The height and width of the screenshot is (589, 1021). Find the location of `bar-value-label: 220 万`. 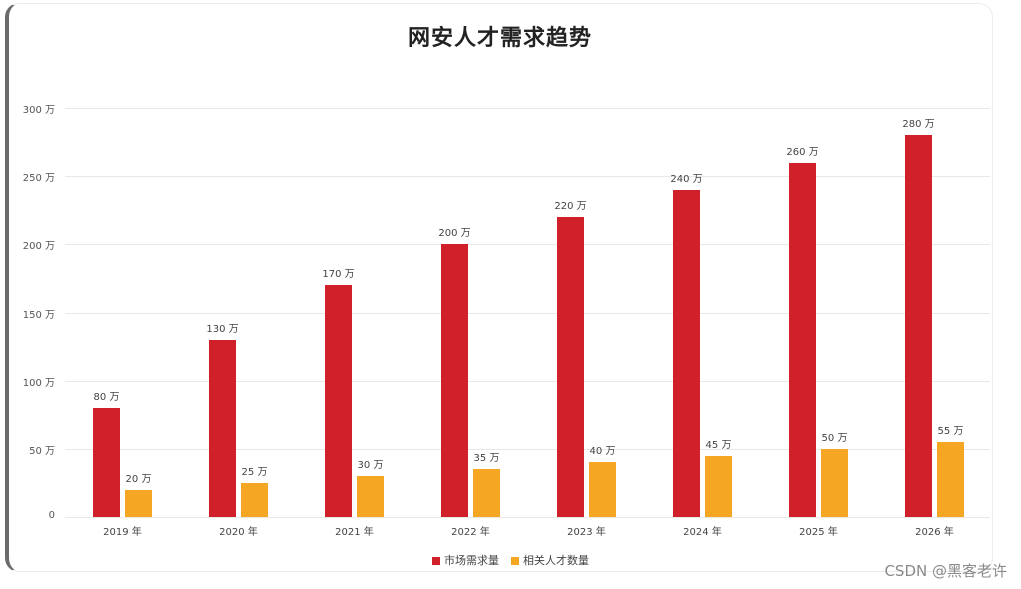

bar-value-label: 220 万 is located at coordinates (570, 206).